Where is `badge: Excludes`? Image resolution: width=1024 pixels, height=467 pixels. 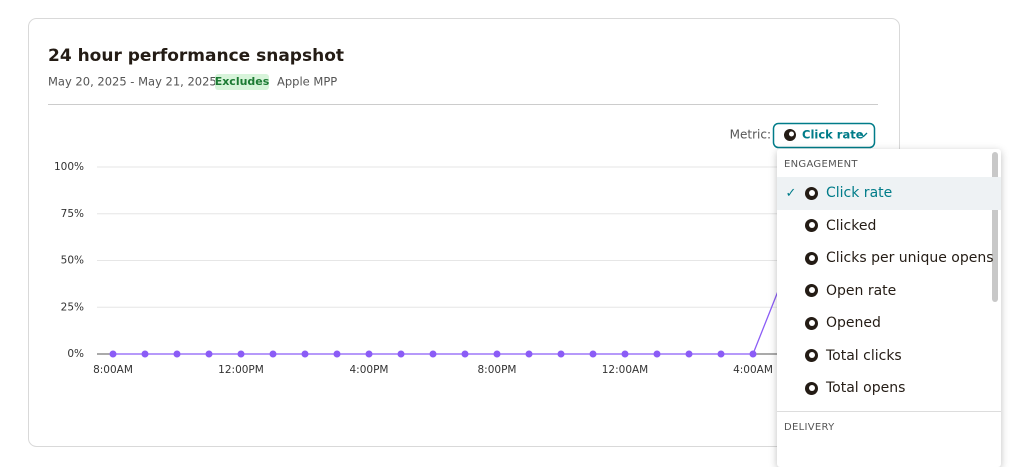
badge: Excludes is located at coordinates (242, 81).